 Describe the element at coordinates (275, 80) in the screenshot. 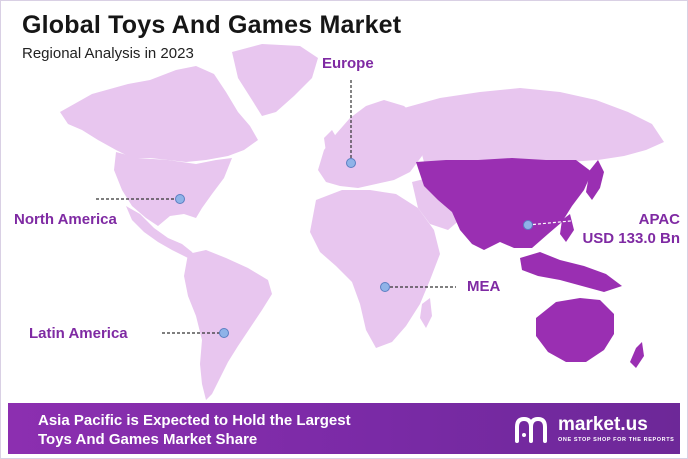

I see `greenland-shape` at that location.